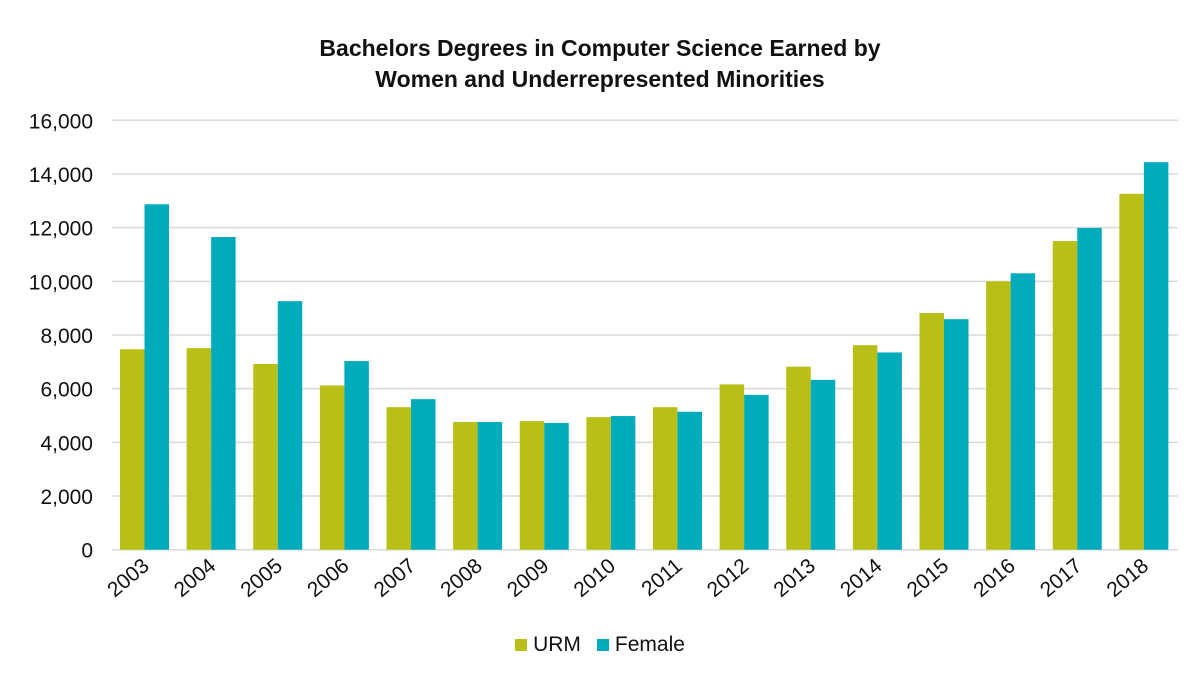 The image size is (1200, 675). Describe the element at coordinates (1156, 356) in the screenshot. I see `bar-female-2018` at that location.